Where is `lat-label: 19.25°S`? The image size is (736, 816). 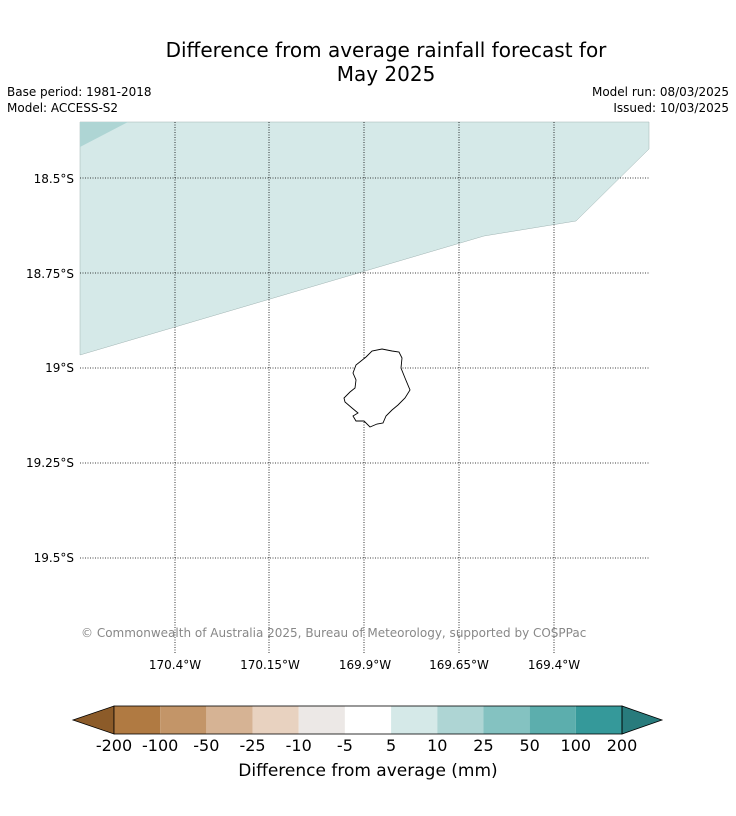 lat-label: 19.25°S is located at coordinates (50, 463).